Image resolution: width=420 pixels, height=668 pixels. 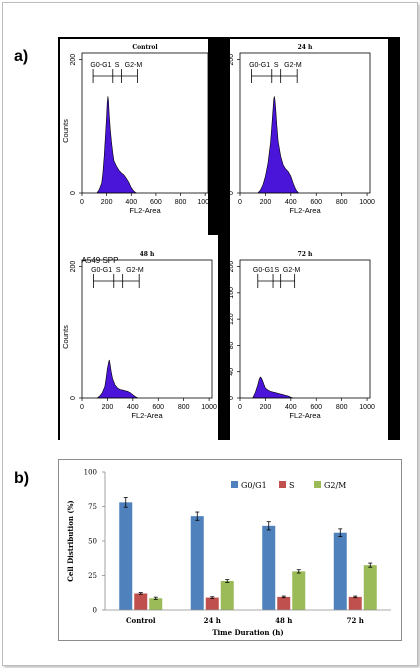 What do you see at coordinates (22, 478) in the screenshot?
I see `panel-b-label: b)` at bounding box center [22, 478].